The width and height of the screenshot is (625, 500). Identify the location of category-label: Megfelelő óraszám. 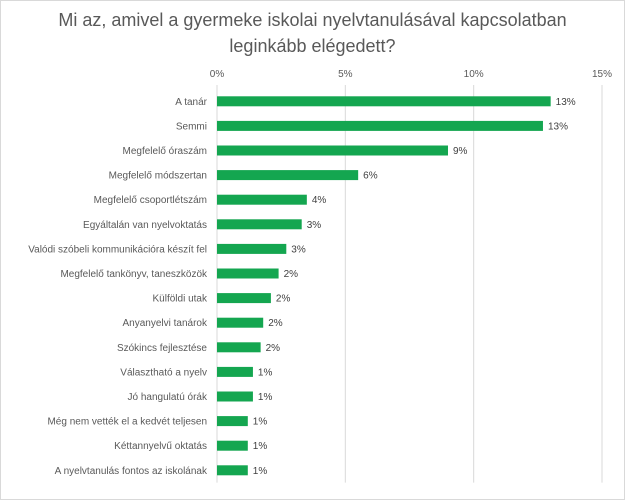
(165, 151).